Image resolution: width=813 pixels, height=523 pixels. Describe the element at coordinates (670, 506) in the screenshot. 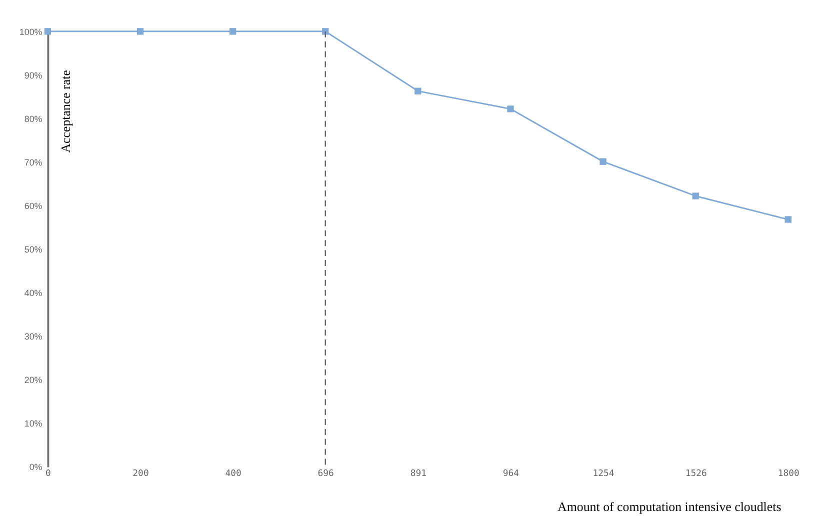

I see `x-axis-title: Amount of computation intensive cloudlets` at that location.